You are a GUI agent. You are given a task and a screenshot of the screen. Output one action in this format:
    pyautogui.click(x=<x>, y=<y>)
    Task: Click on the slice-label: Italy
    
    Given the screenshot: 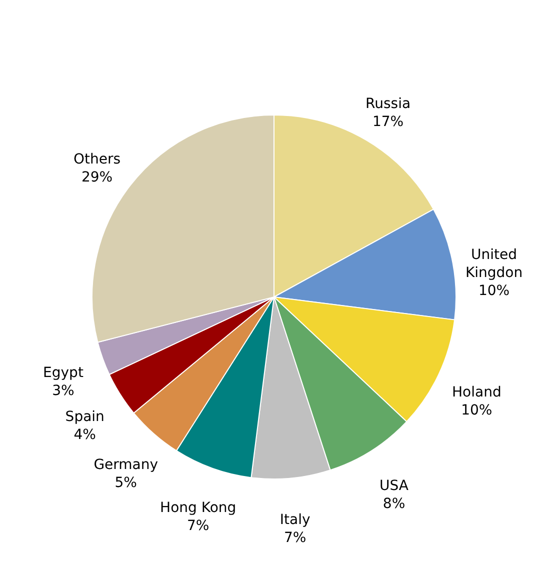 What is the action you would take?
    pyautogui.click(x=295, y=520)
    